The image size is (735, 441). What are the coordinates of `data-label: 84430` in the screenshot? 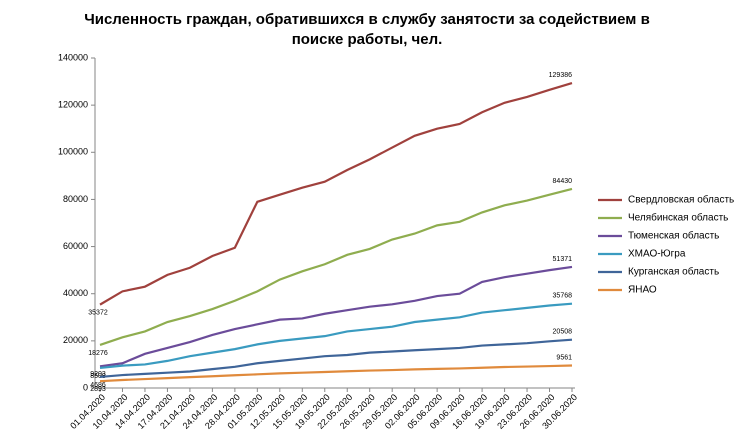 It's located at (563, 181).